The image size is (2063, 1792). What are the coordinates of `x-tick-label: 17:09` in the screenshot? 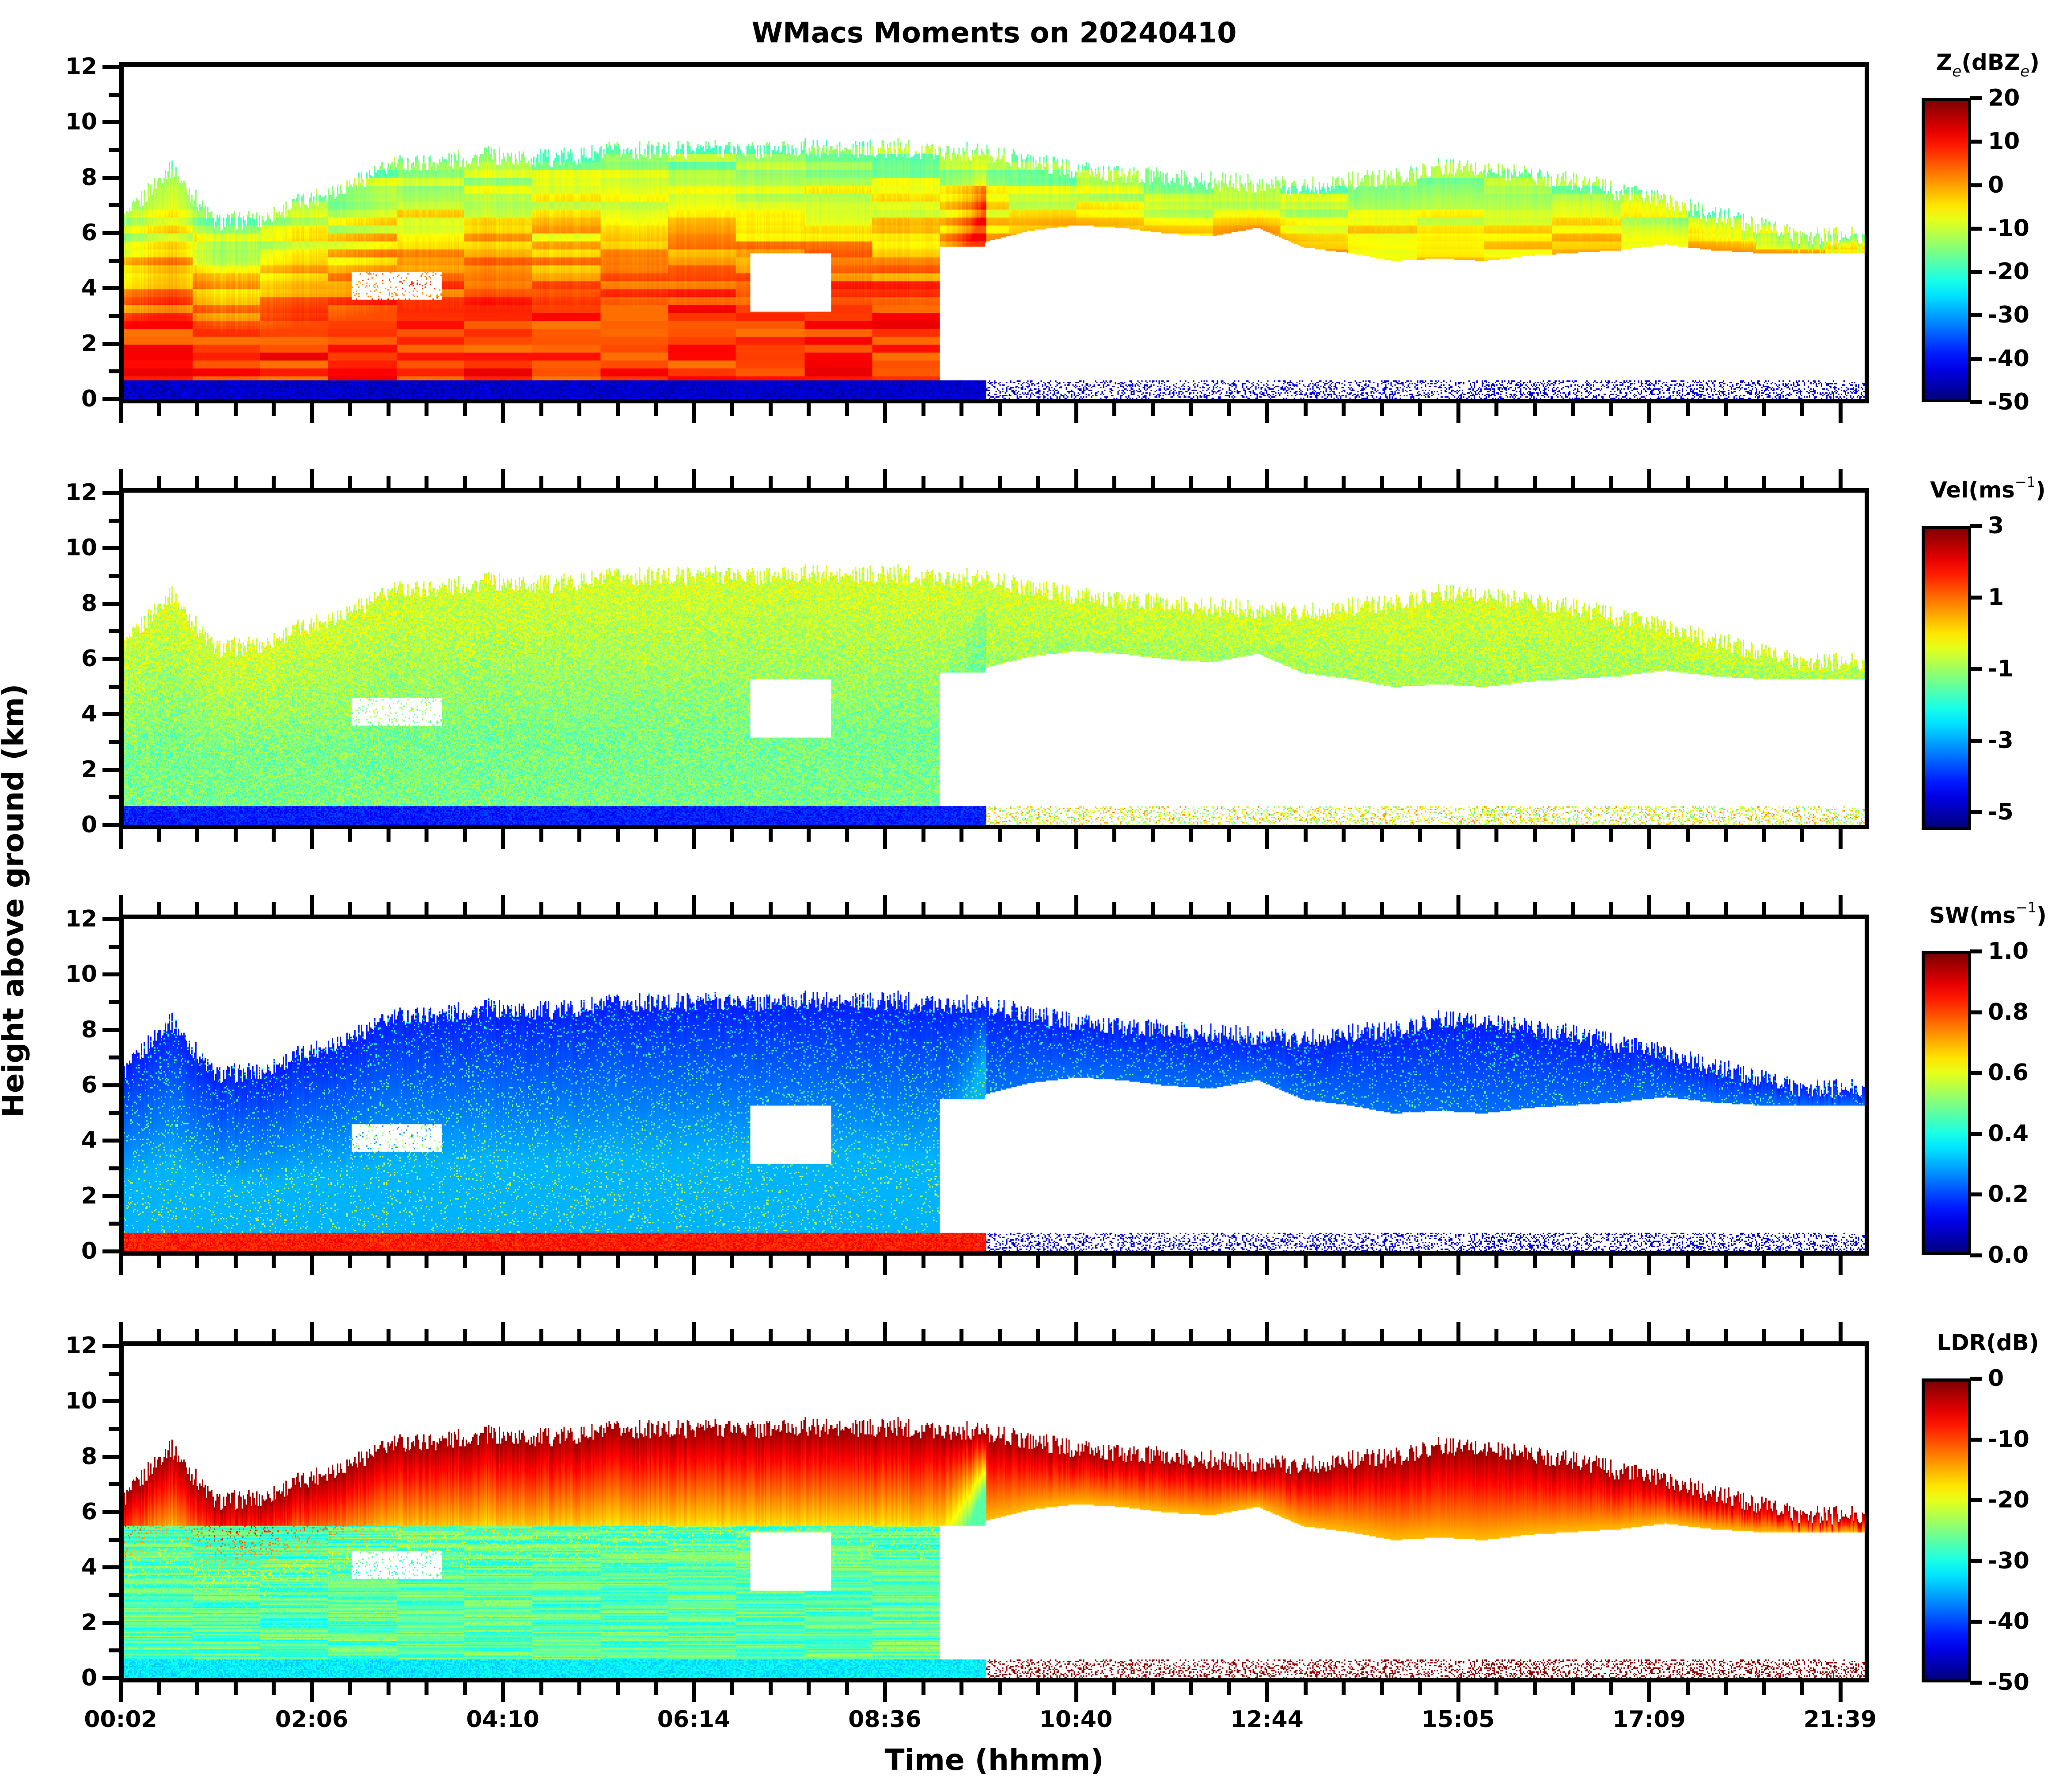 It's located at (1649, 1719).